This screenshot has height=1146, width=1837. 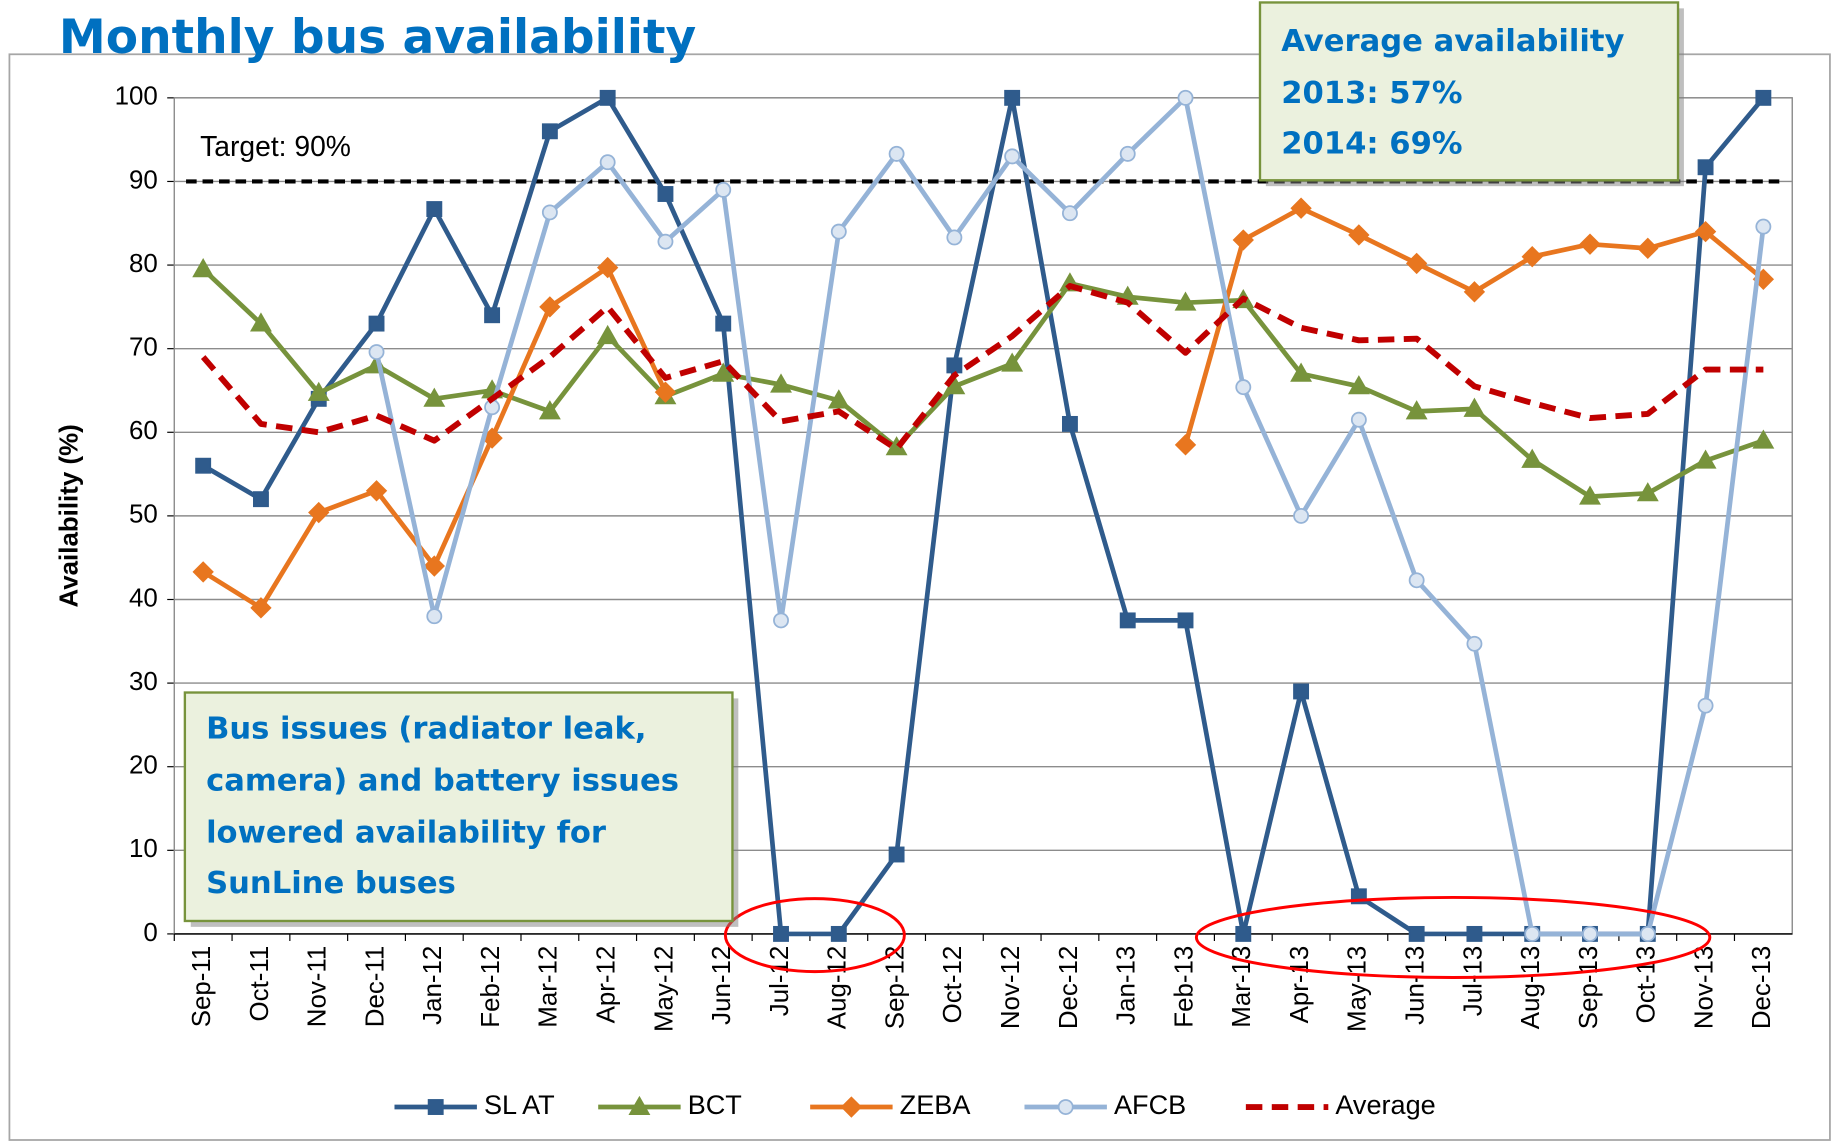 I want to click on x-tick-label: Apr-12, so click(x=607, y=985).